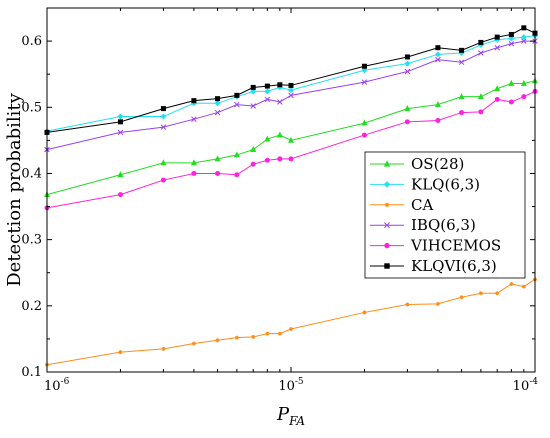  Describe the element at coordinates (526, 385) in the screenshot. I see `x-tick-label: 10⁻⁴` at that location.